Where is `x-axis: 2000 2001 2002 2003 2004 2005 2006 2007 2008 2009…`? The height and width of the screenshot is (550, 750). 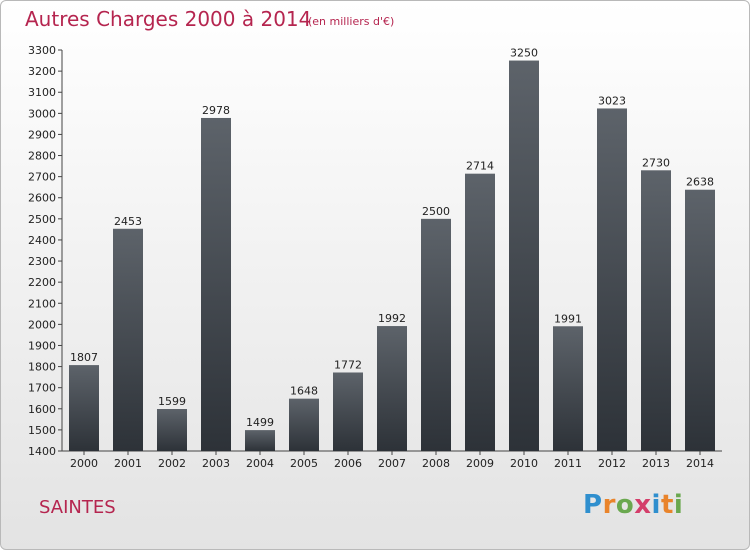 x-axis: 2000 2001 2002 2003 2004 2005 2006 2007 2008 2009… is located at coordinates (392, 460).